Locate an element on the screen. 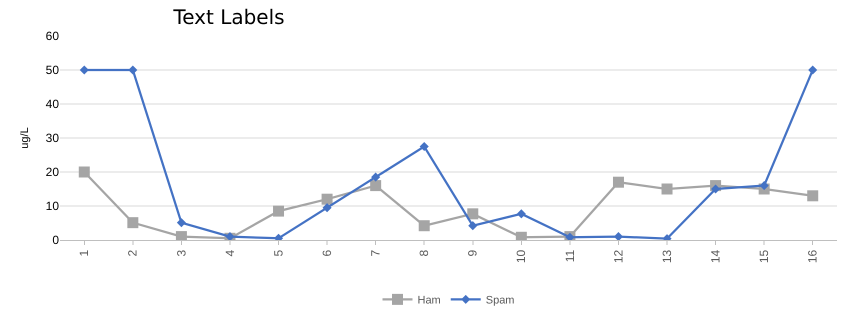  x-tick-label: 4 is located at coordinates (229, 252).